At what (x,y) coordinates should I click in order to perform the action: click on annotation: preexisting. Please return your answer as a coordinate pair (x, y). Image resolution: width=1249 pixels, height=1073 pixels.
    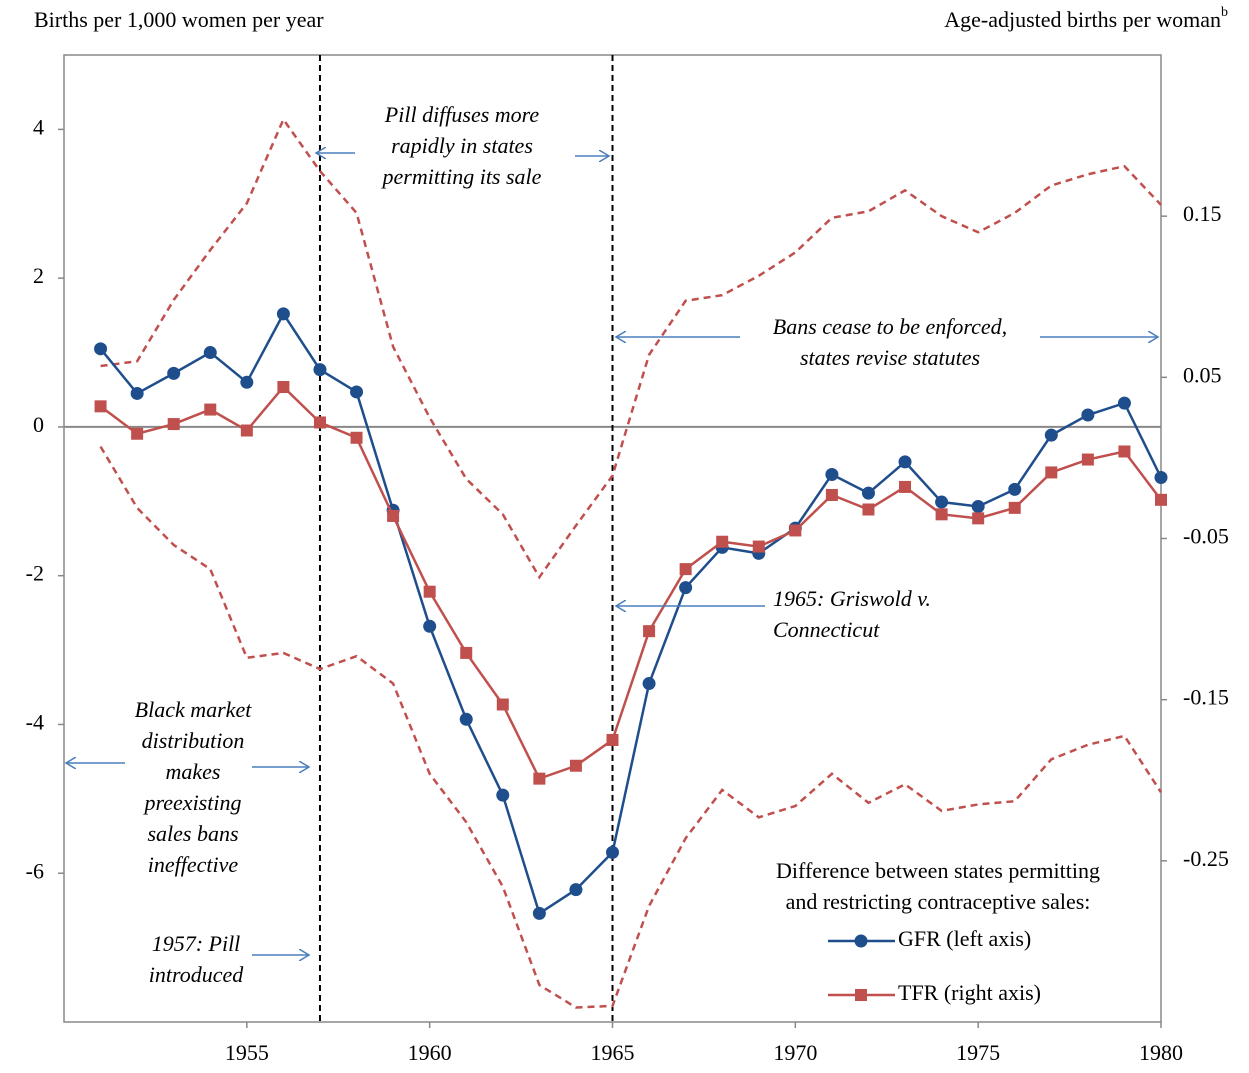
    Looking at the image, I should click on (192, 802).